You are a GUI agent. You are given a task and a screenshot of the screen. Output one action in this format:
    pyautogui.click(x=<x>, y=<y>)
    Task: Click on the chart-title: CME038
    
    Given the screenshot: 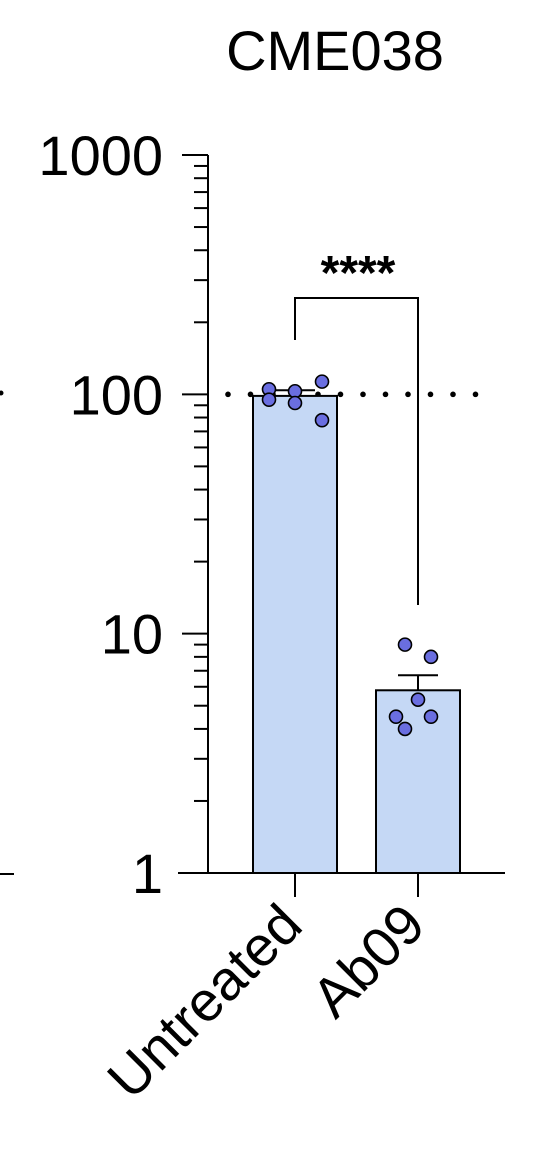 What is the action you would take?
    pyautogui.click(x=335, y=50)
    